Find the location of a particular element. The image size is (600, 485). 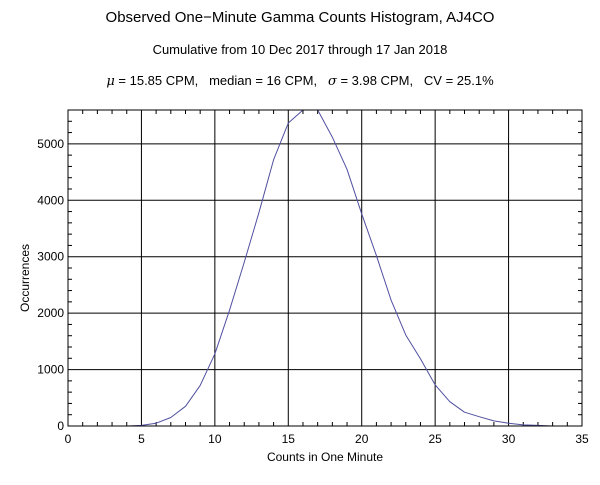

y-tick-label: 3000 is located at coordinates (50, 257).